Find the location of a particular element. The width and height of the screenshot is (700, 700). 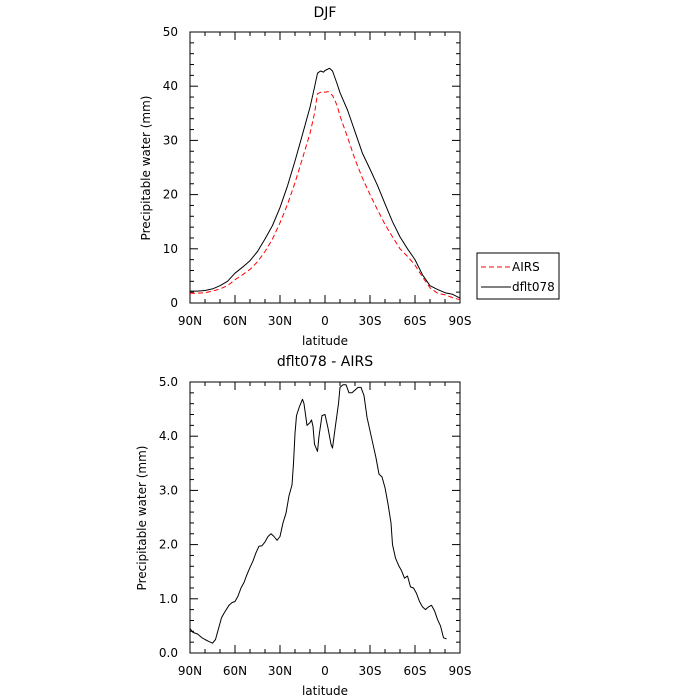

legend: AIRS dflt078 is located at coordinates (518, 276).